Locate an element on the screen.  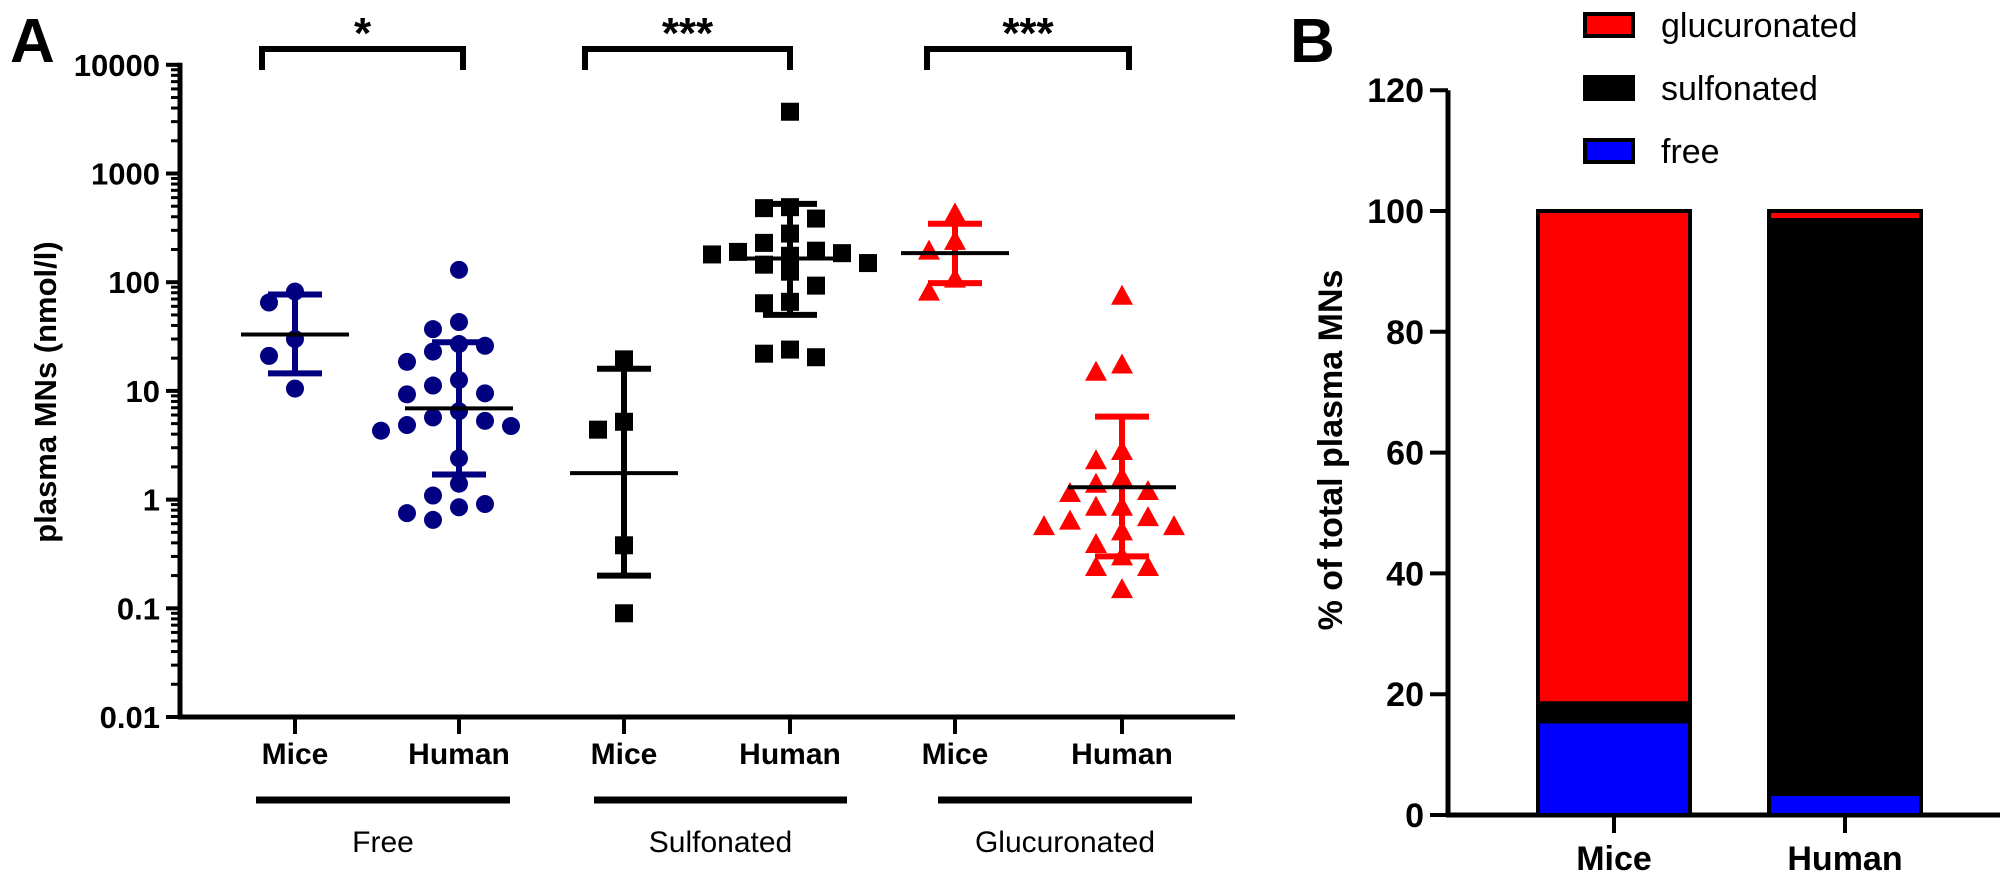
y-tick-label: 0.1 is located at coordinates (138, 608).